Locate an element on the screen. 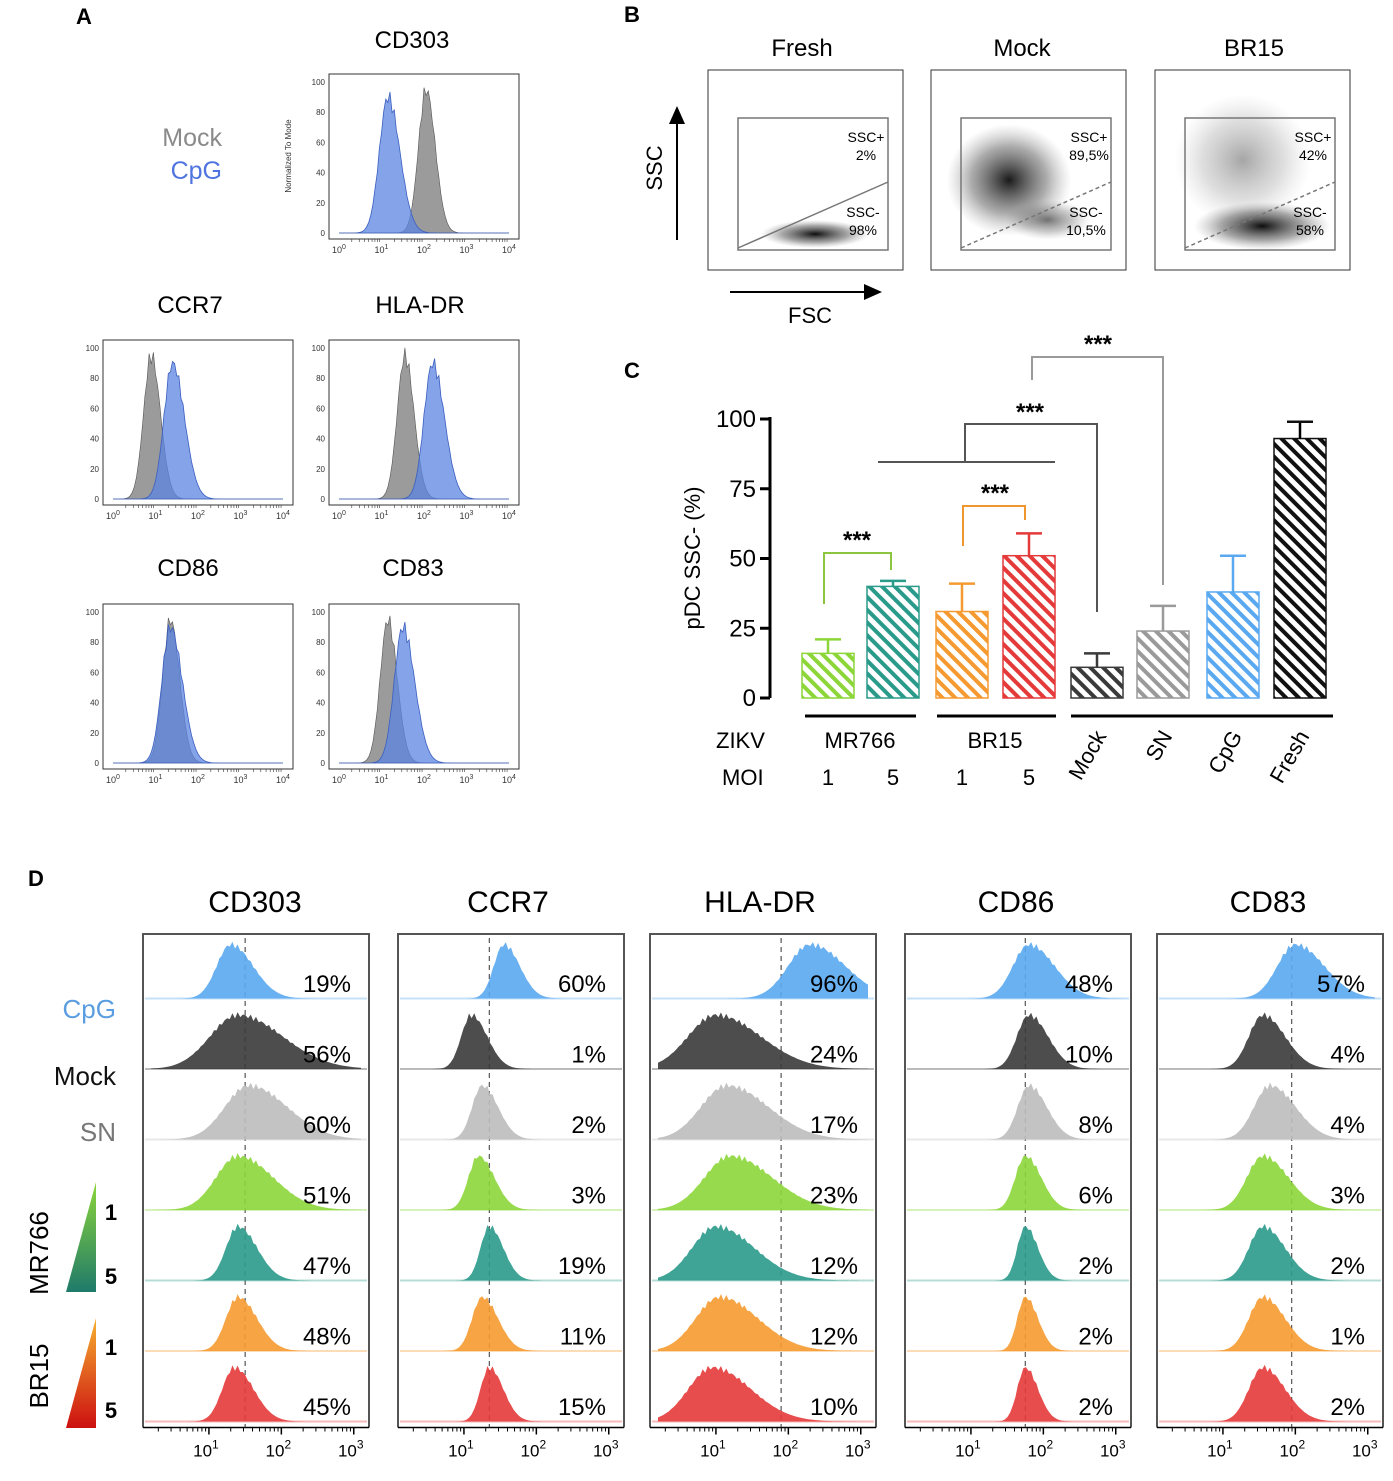 The height and width of the screenshot is (1481, 1393). sig-bracket-mock is located at coordinates (1031, 517).